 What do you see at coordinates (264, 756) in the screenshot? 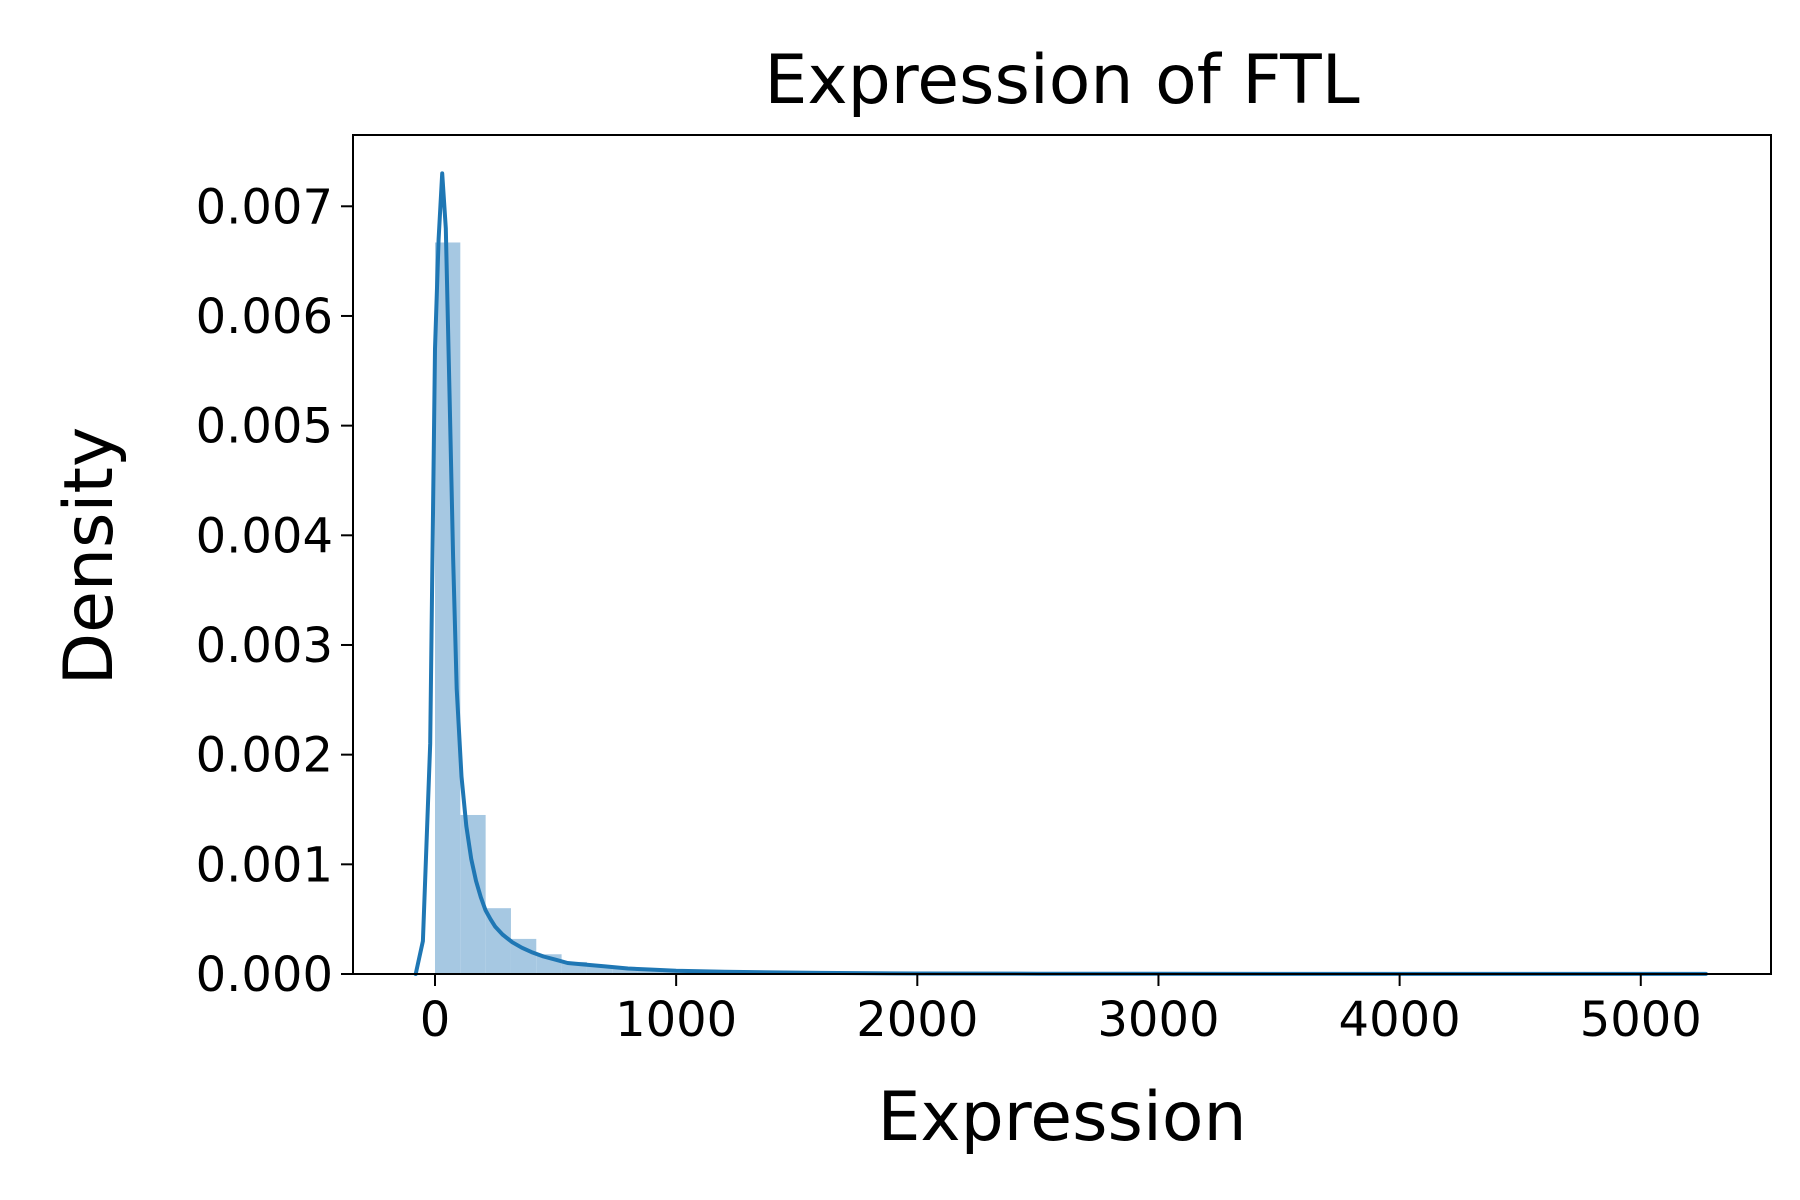
I see `y-tick-label: 0.002` at bounding box center [264, 756].